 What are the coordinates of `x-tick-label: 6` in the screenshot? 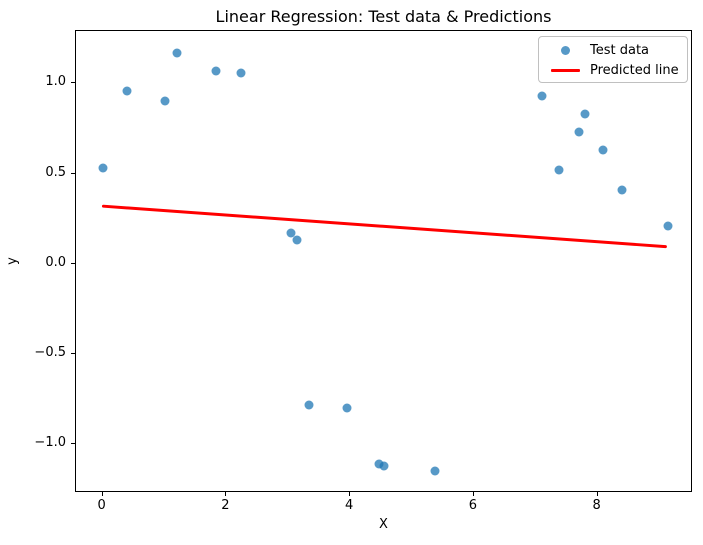 It's located at (473, 505).